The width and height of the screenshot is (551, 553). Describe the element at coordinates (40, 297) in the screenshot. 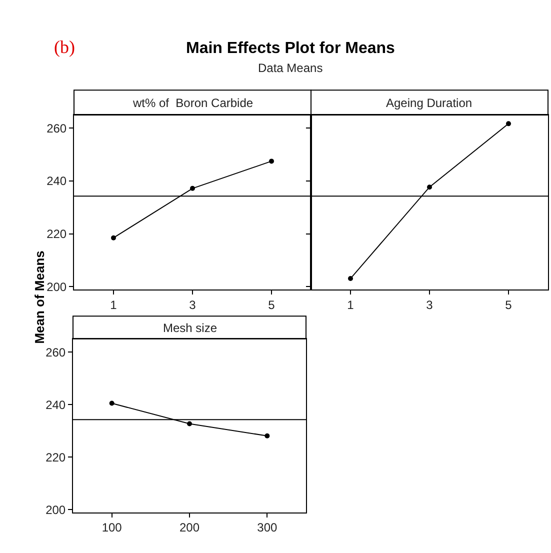

I see `y-axis-title: Mean of Means` at that location.